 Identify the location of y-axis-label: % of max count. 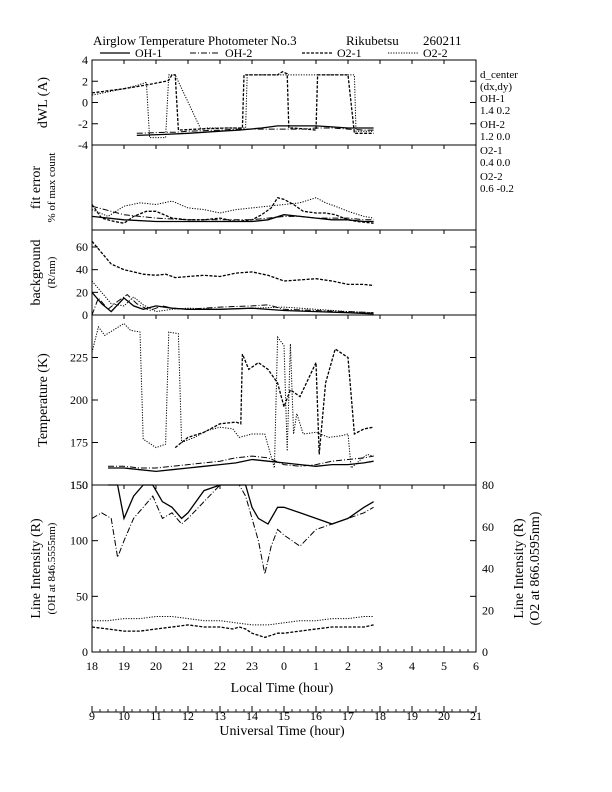
(52, 188).